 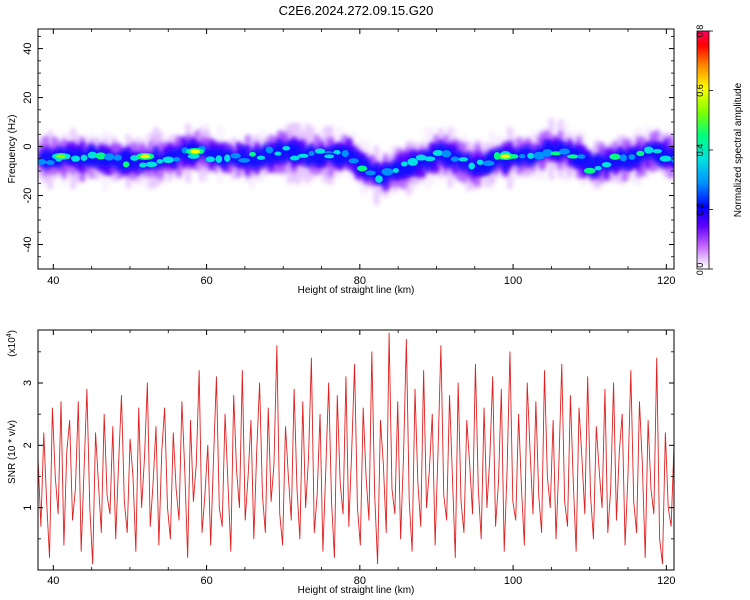 I want to click on colorbar-ticks: 0.8 0.6 0.4 0.2 0.0, so click(x=704, y=150).